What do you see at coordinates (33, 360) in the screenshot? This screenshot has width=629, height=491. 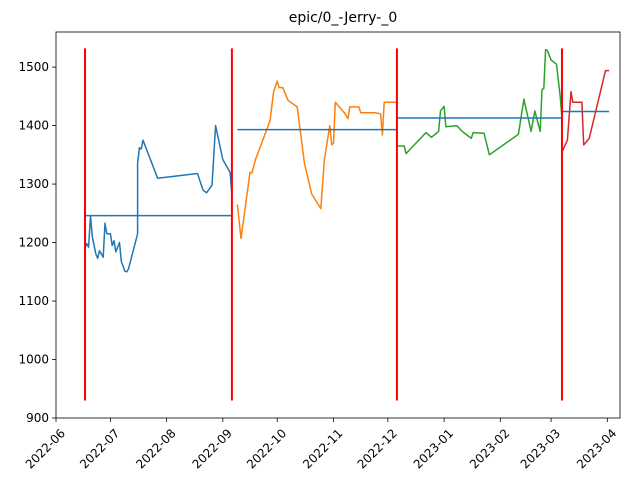 I see `y-tick-label: 1000` at bounding box center [33, 360].